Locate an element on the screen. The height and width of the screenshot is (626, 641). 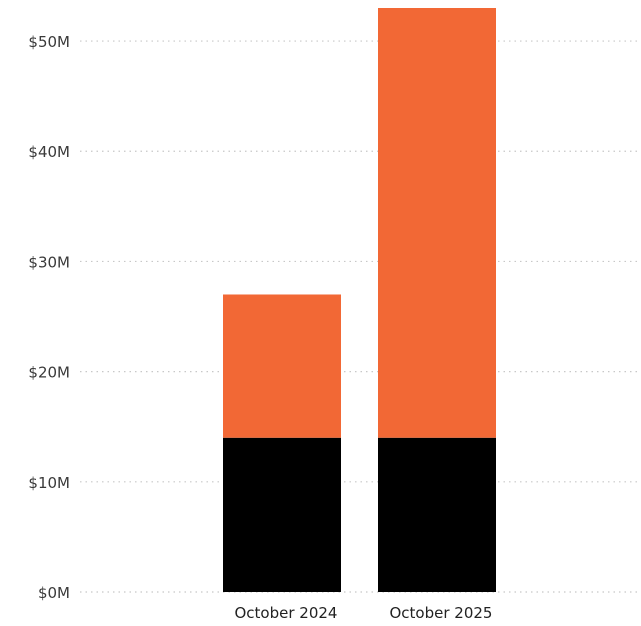
y-tick-label: $40M is located at coordinates (49, 152).